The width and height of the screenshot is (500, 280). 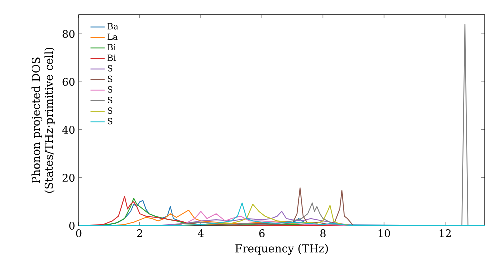 What do you see at coordinates (113, 26) in the screenshot?
I see `legend-label: Ba` at bounding box center [113, 26].